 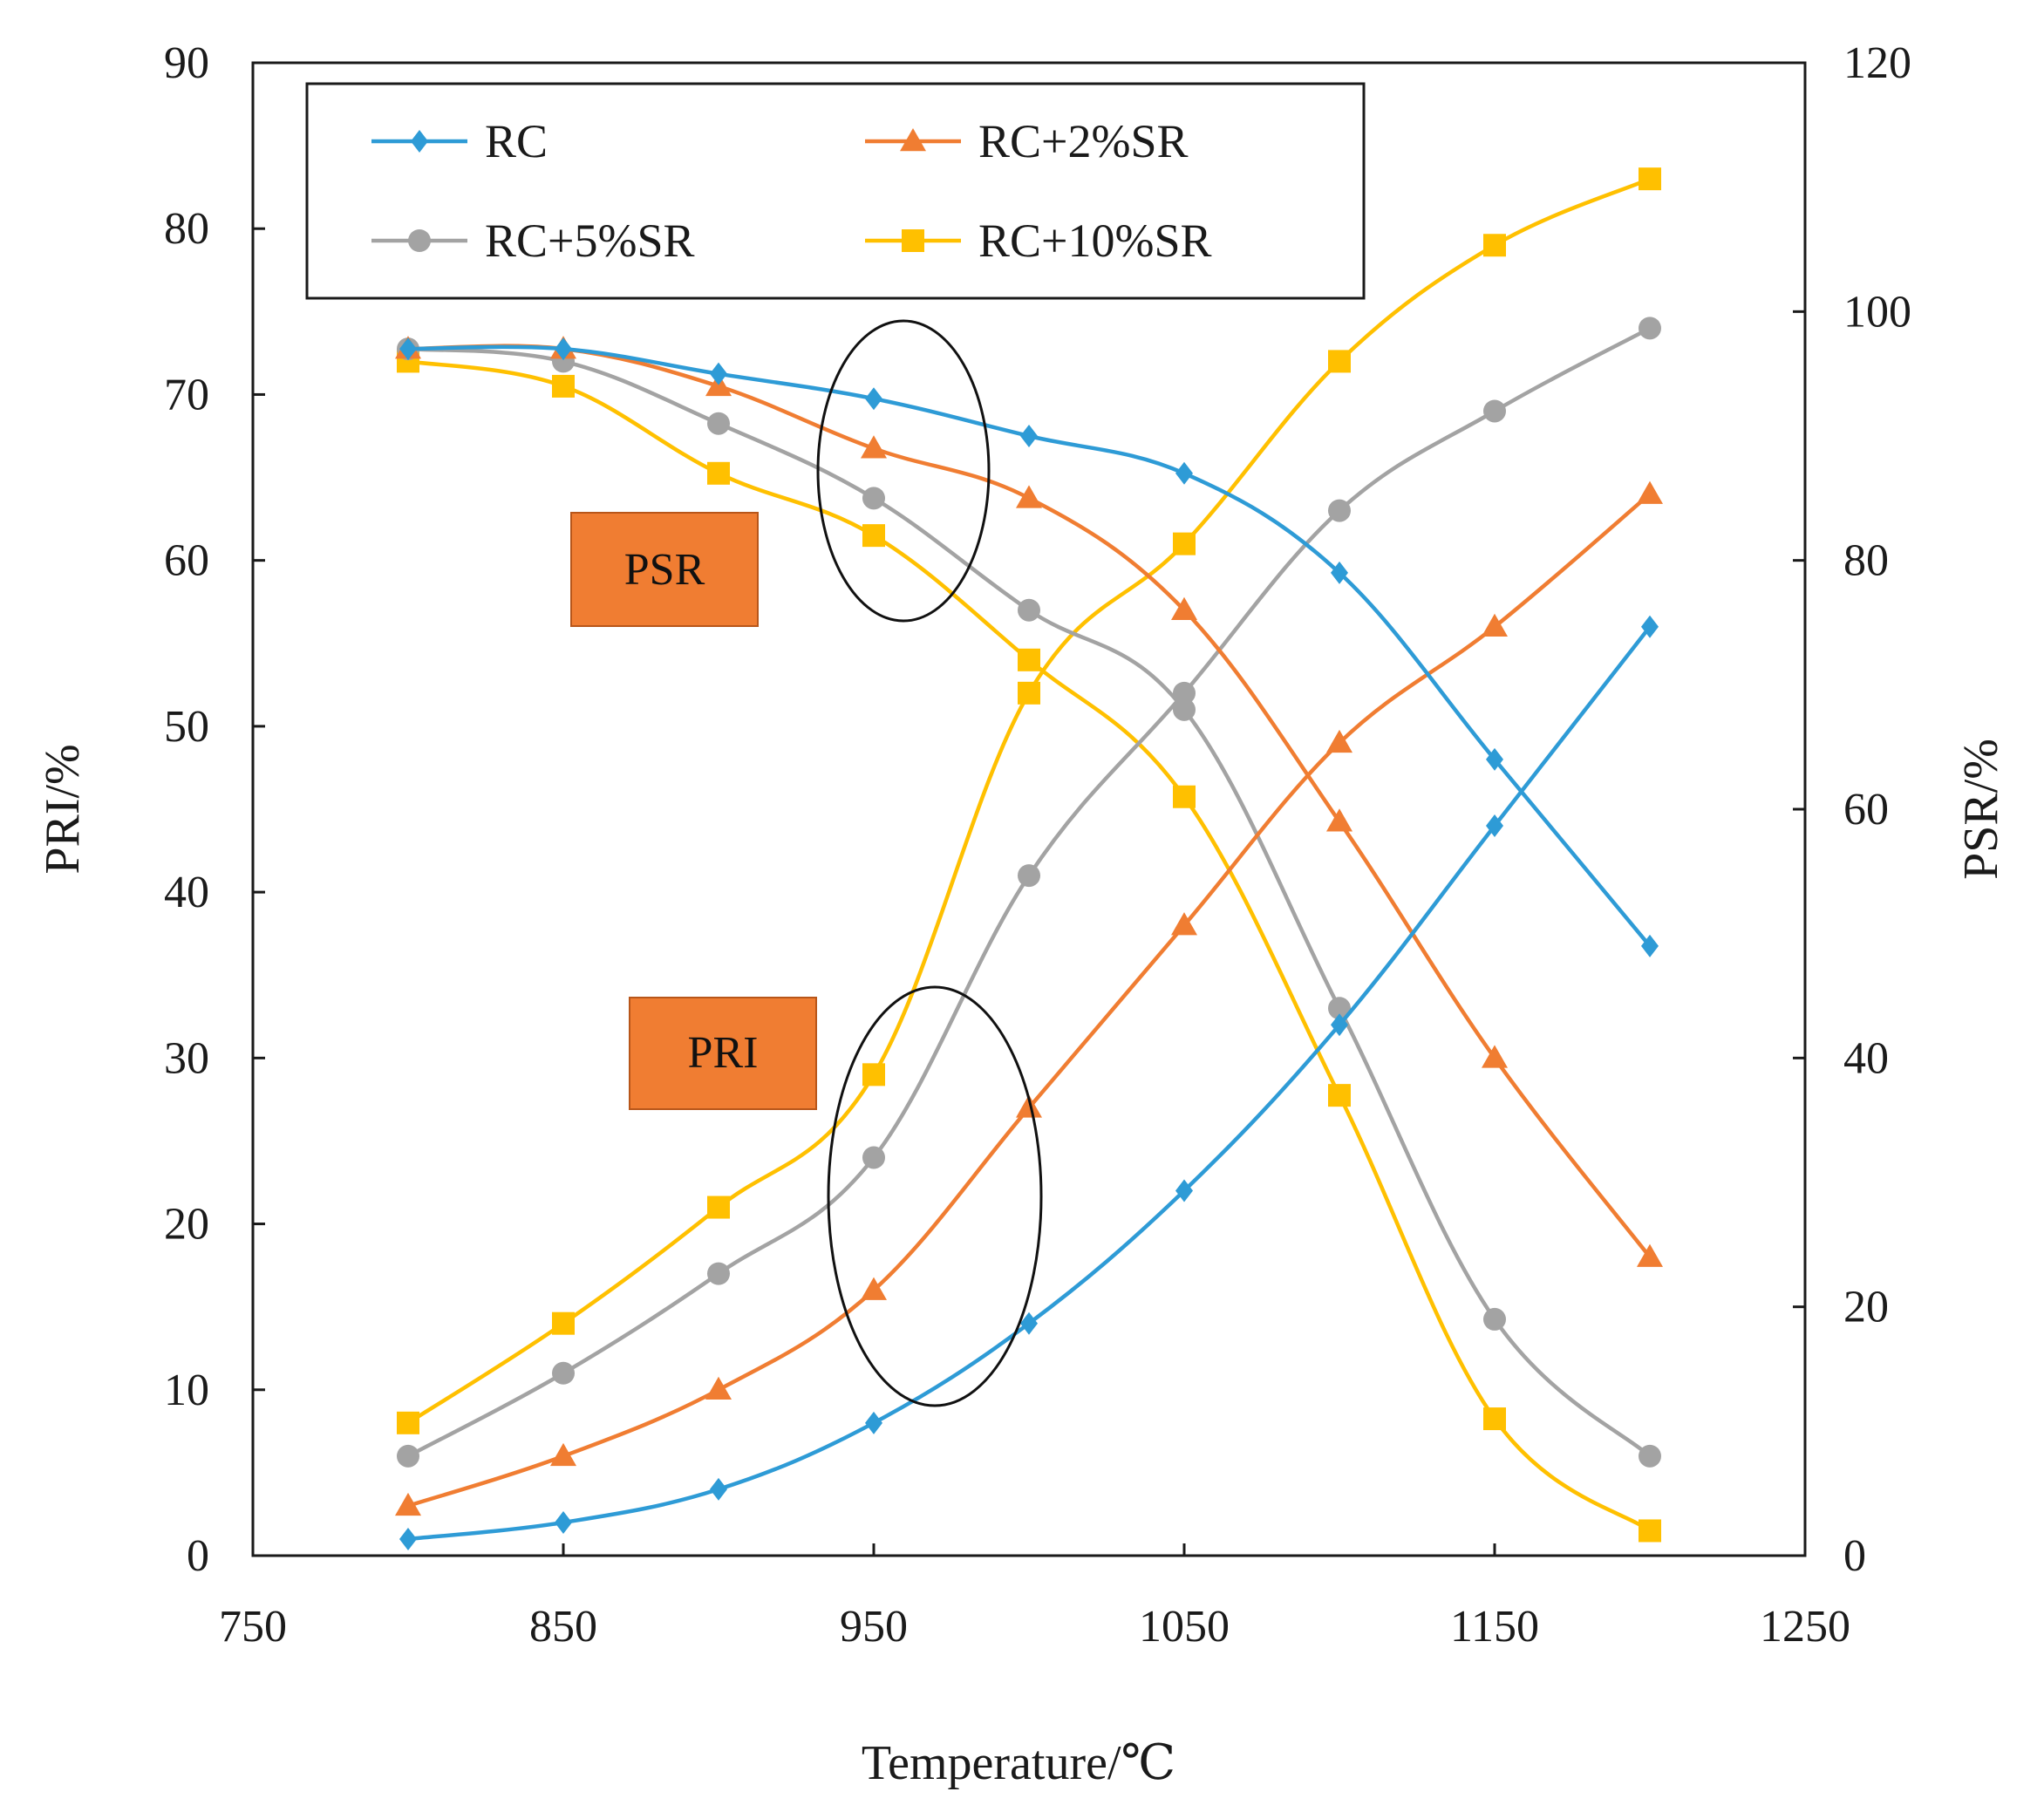 What do you see at coordinates (1038, 241) in the screenshot?
I see `legend-item: RC+10%SR` at bounding box center [1038, 241].